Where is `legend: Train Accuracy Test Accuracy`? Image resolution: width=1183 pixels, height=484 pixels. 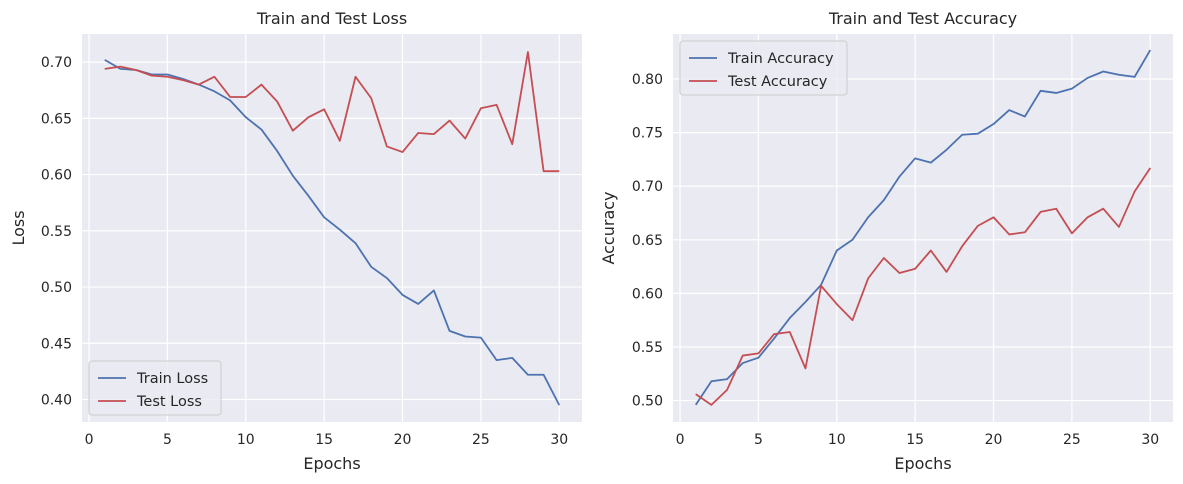 legend: Train Accuracy Test Accuracy is located at coordinates (763, 68).